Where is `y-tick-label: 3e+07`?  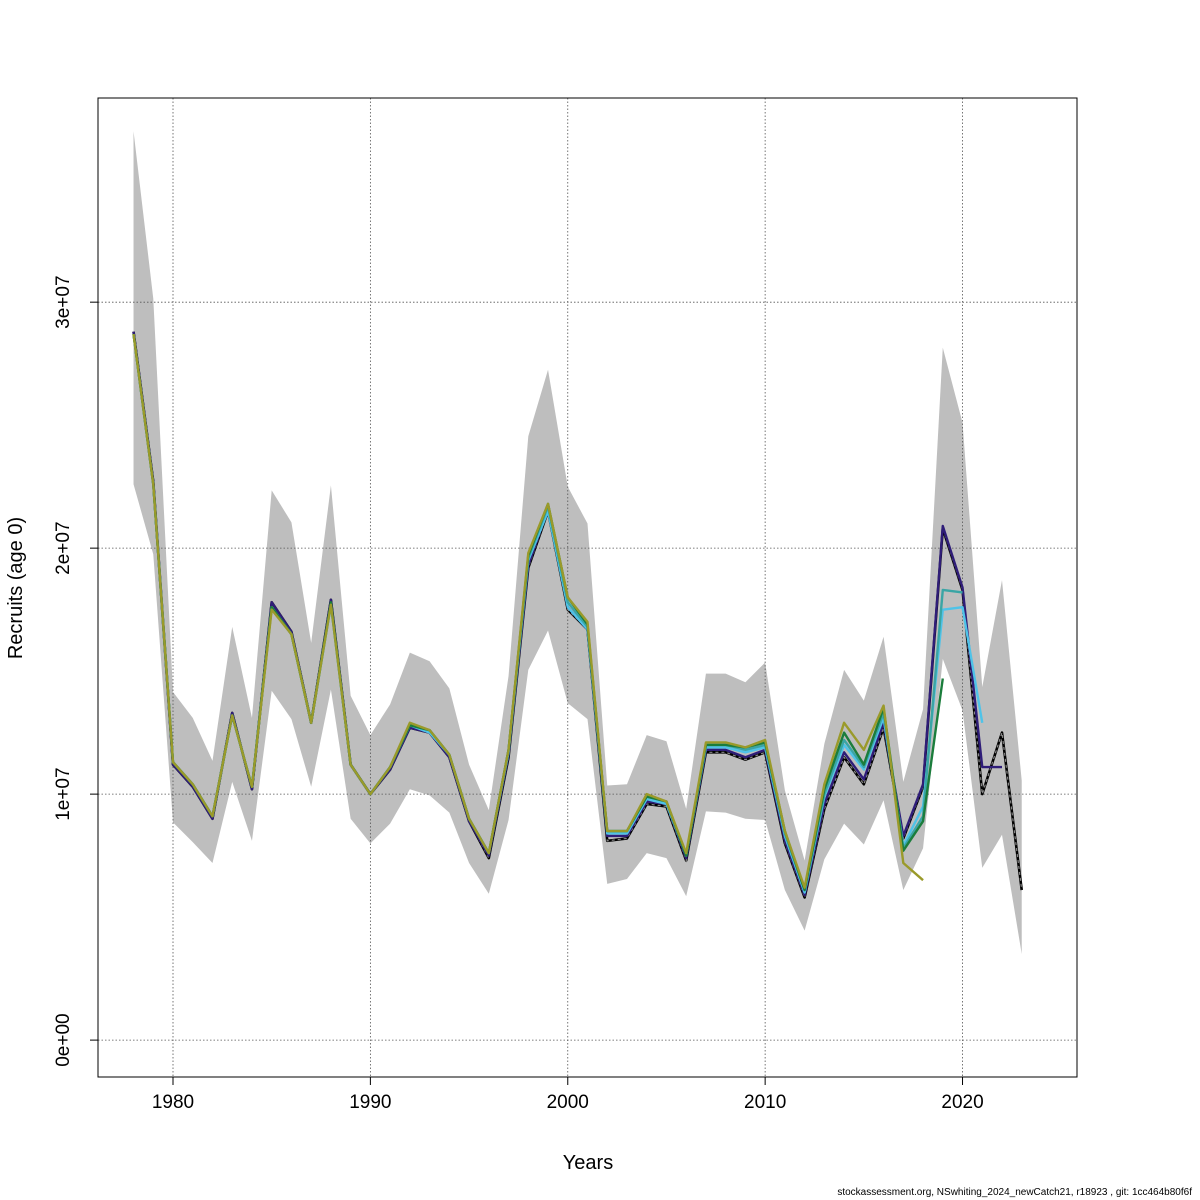 y-tick-label: 3e+07 is located at coordinates (63, 301).